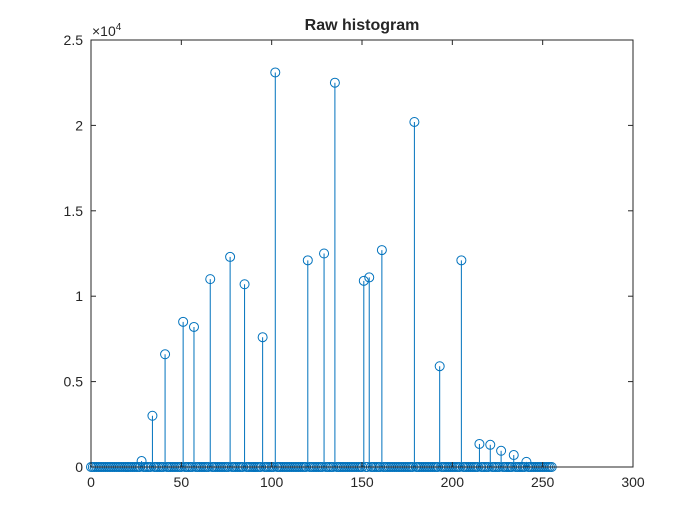 Image resolution: width=700 pixels, height=530 pixels. What do you see at coordinates (79, 296) in the screenshot?
I see `y-tick-label: 1` at bounding box center [79, 296].